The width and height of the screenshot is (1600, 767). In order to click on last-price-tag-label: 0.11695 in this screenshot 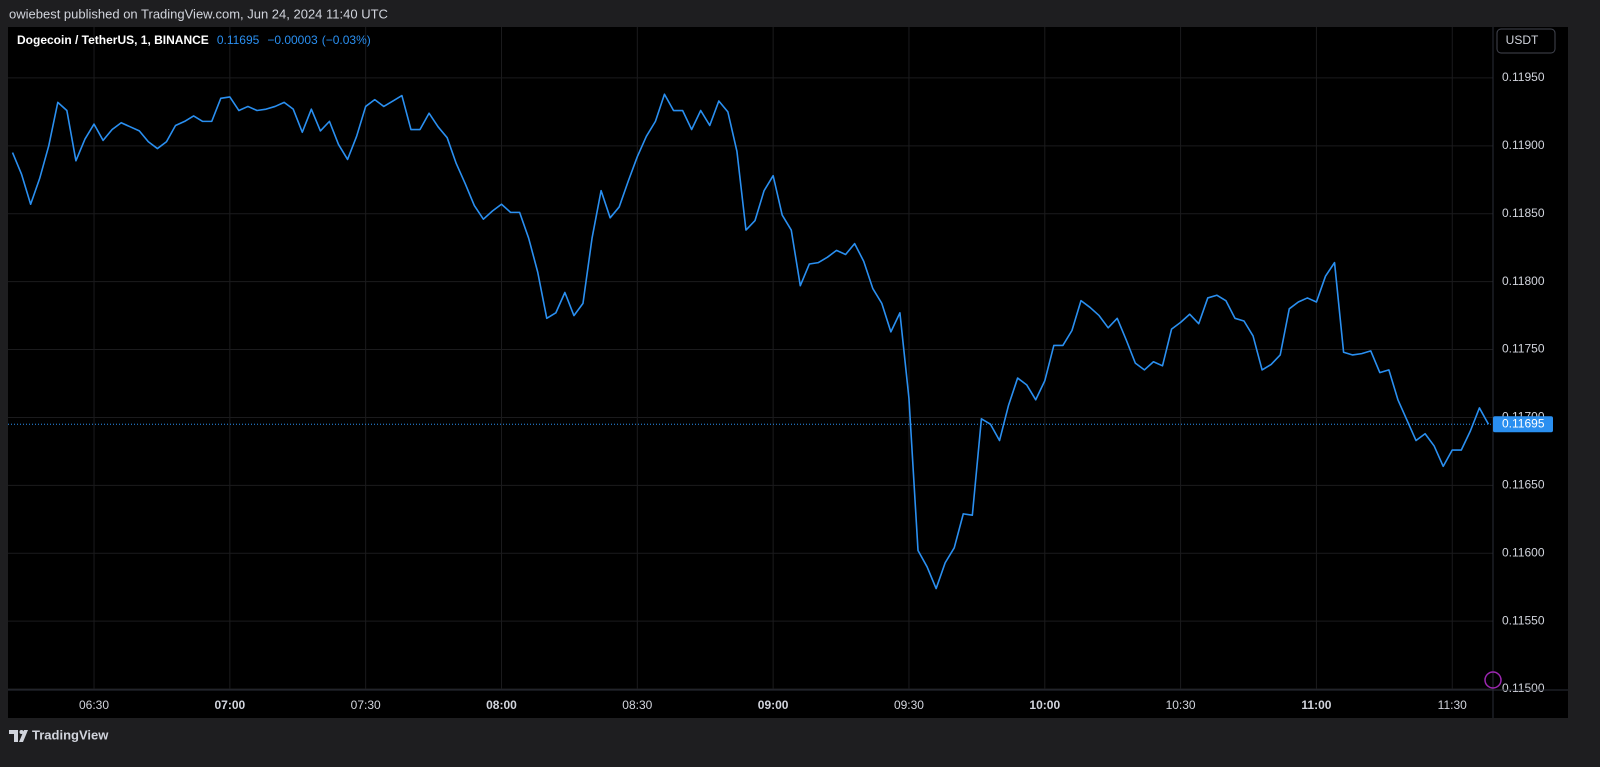, I will do `click(1523, 423)`.